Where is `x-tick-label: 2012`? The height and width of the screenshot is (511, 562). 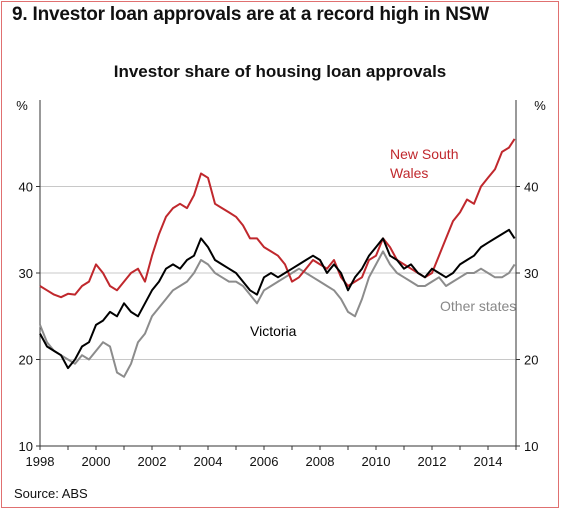
x-tick-label: 2012 is located at coordinates (432, 461).